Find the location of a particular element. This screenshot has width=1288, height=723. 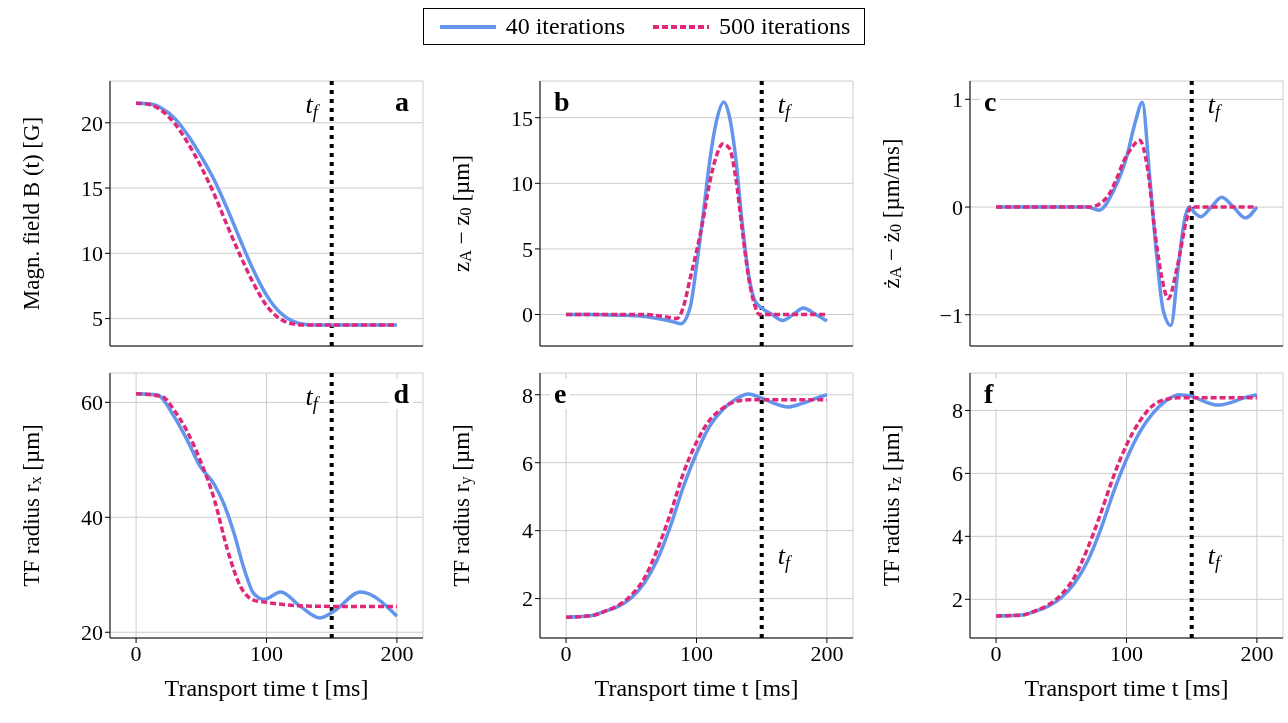

y-tick-label: 40 is located at coordinates (92, 518).